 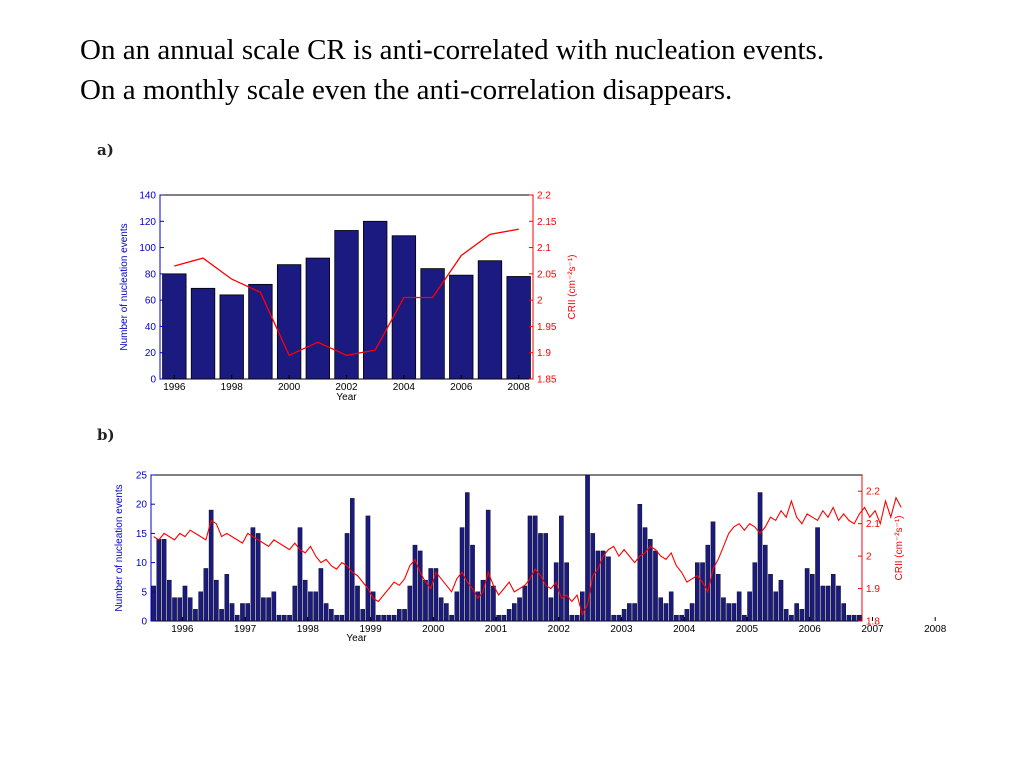 What do you see at coordinates (142, 563) in the screenshot?
I see `y-tick-label-b: 10` at bounding box center [142, 563].